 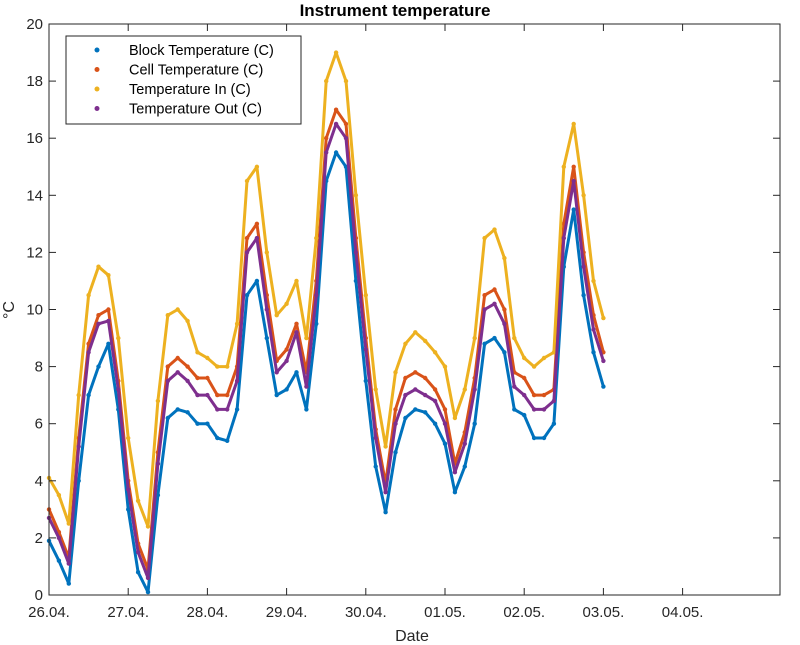 I want to click on x-tick-label: 01.05., so click(x=445, y=612).